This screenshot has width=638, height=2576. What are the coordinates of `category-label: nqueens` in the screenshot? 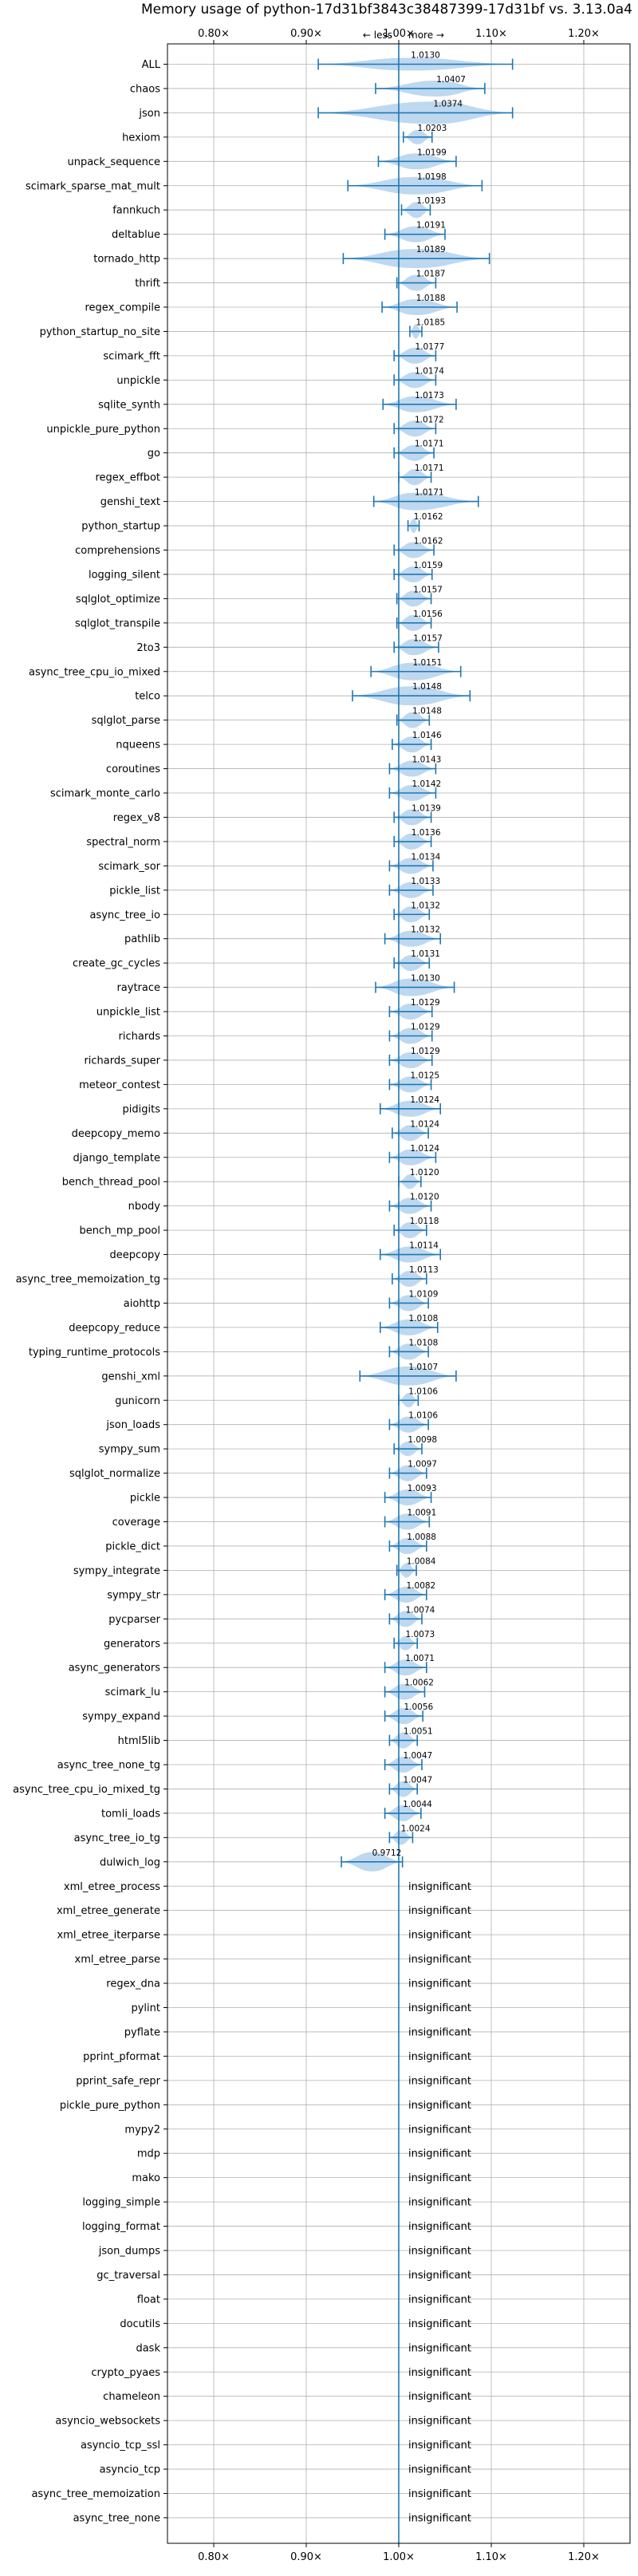 It's located at (138, 745).